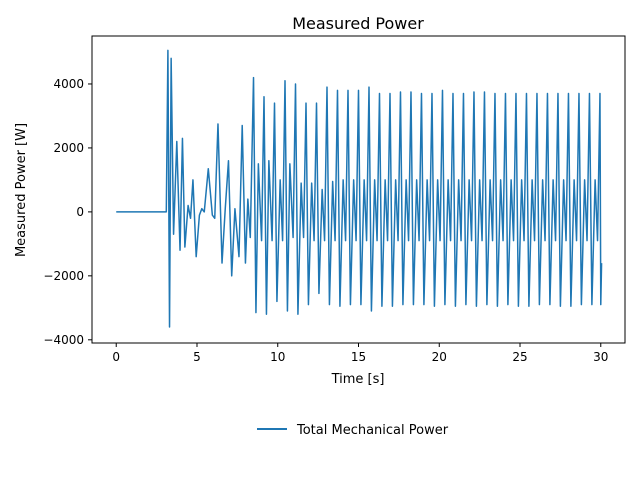 The height and width of the screenshot is (484, 640). What do you see at coordinates (21, 190) in the screenshot?
I see `y-axis-label: Measured Power [W]` at bounding box center [21, 190].